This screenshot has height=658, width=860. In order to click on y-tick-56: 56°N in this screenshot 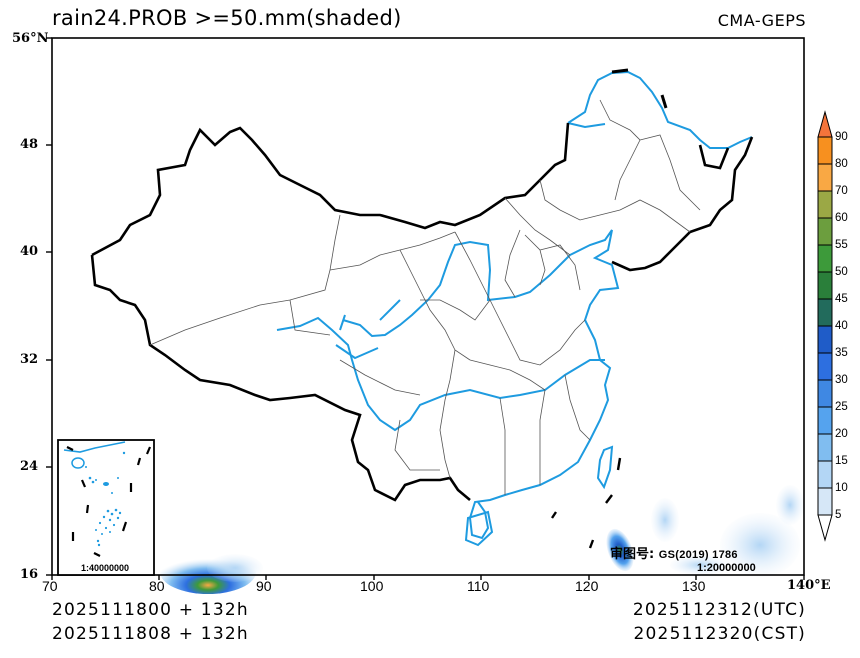, I will do `click(30, 38)`.